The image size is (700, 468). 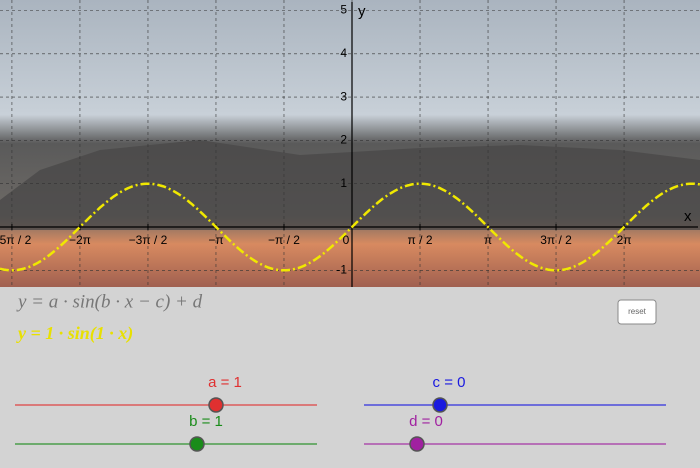 What do you see at coordinates (343, 96) in the screenshot?
I see `y-tick-label: 3` at bounding box center [343, 96].